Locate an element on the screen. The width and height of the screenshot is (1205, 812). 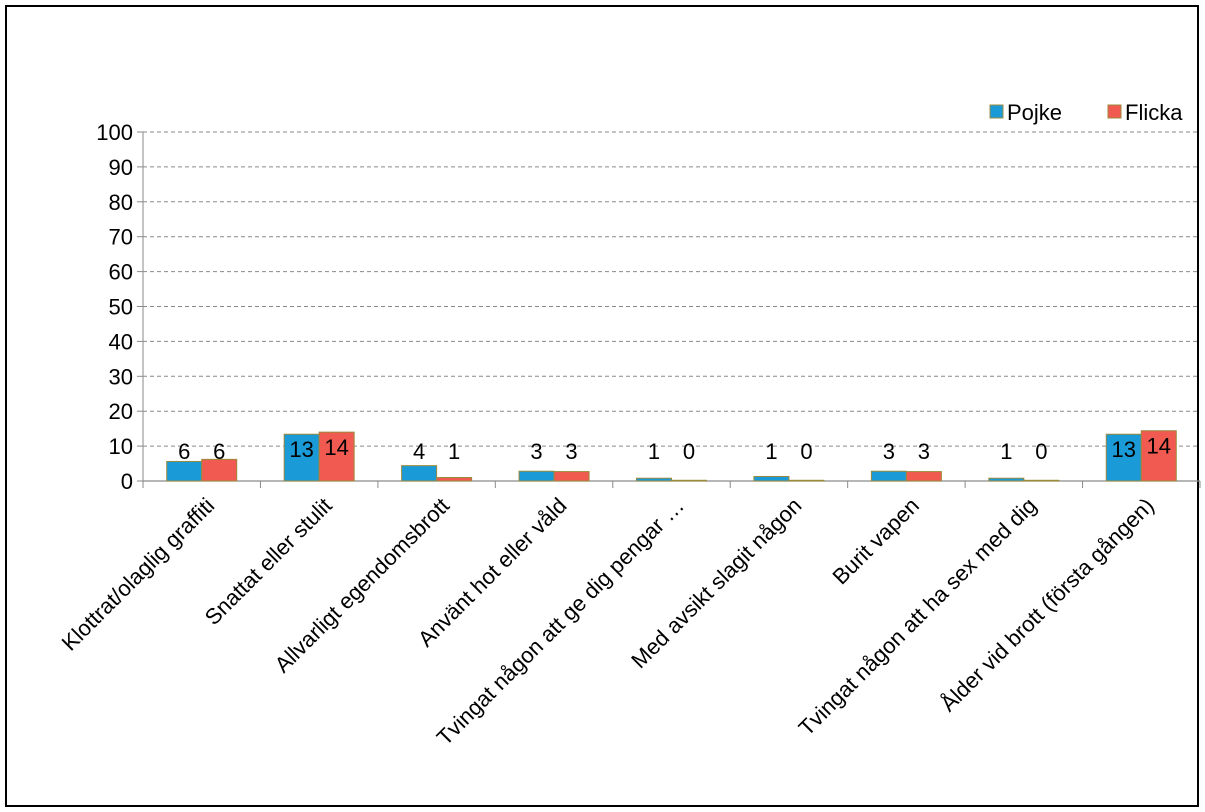
legend-label-flicka: Flicka is located at coordinates (1154, 112).